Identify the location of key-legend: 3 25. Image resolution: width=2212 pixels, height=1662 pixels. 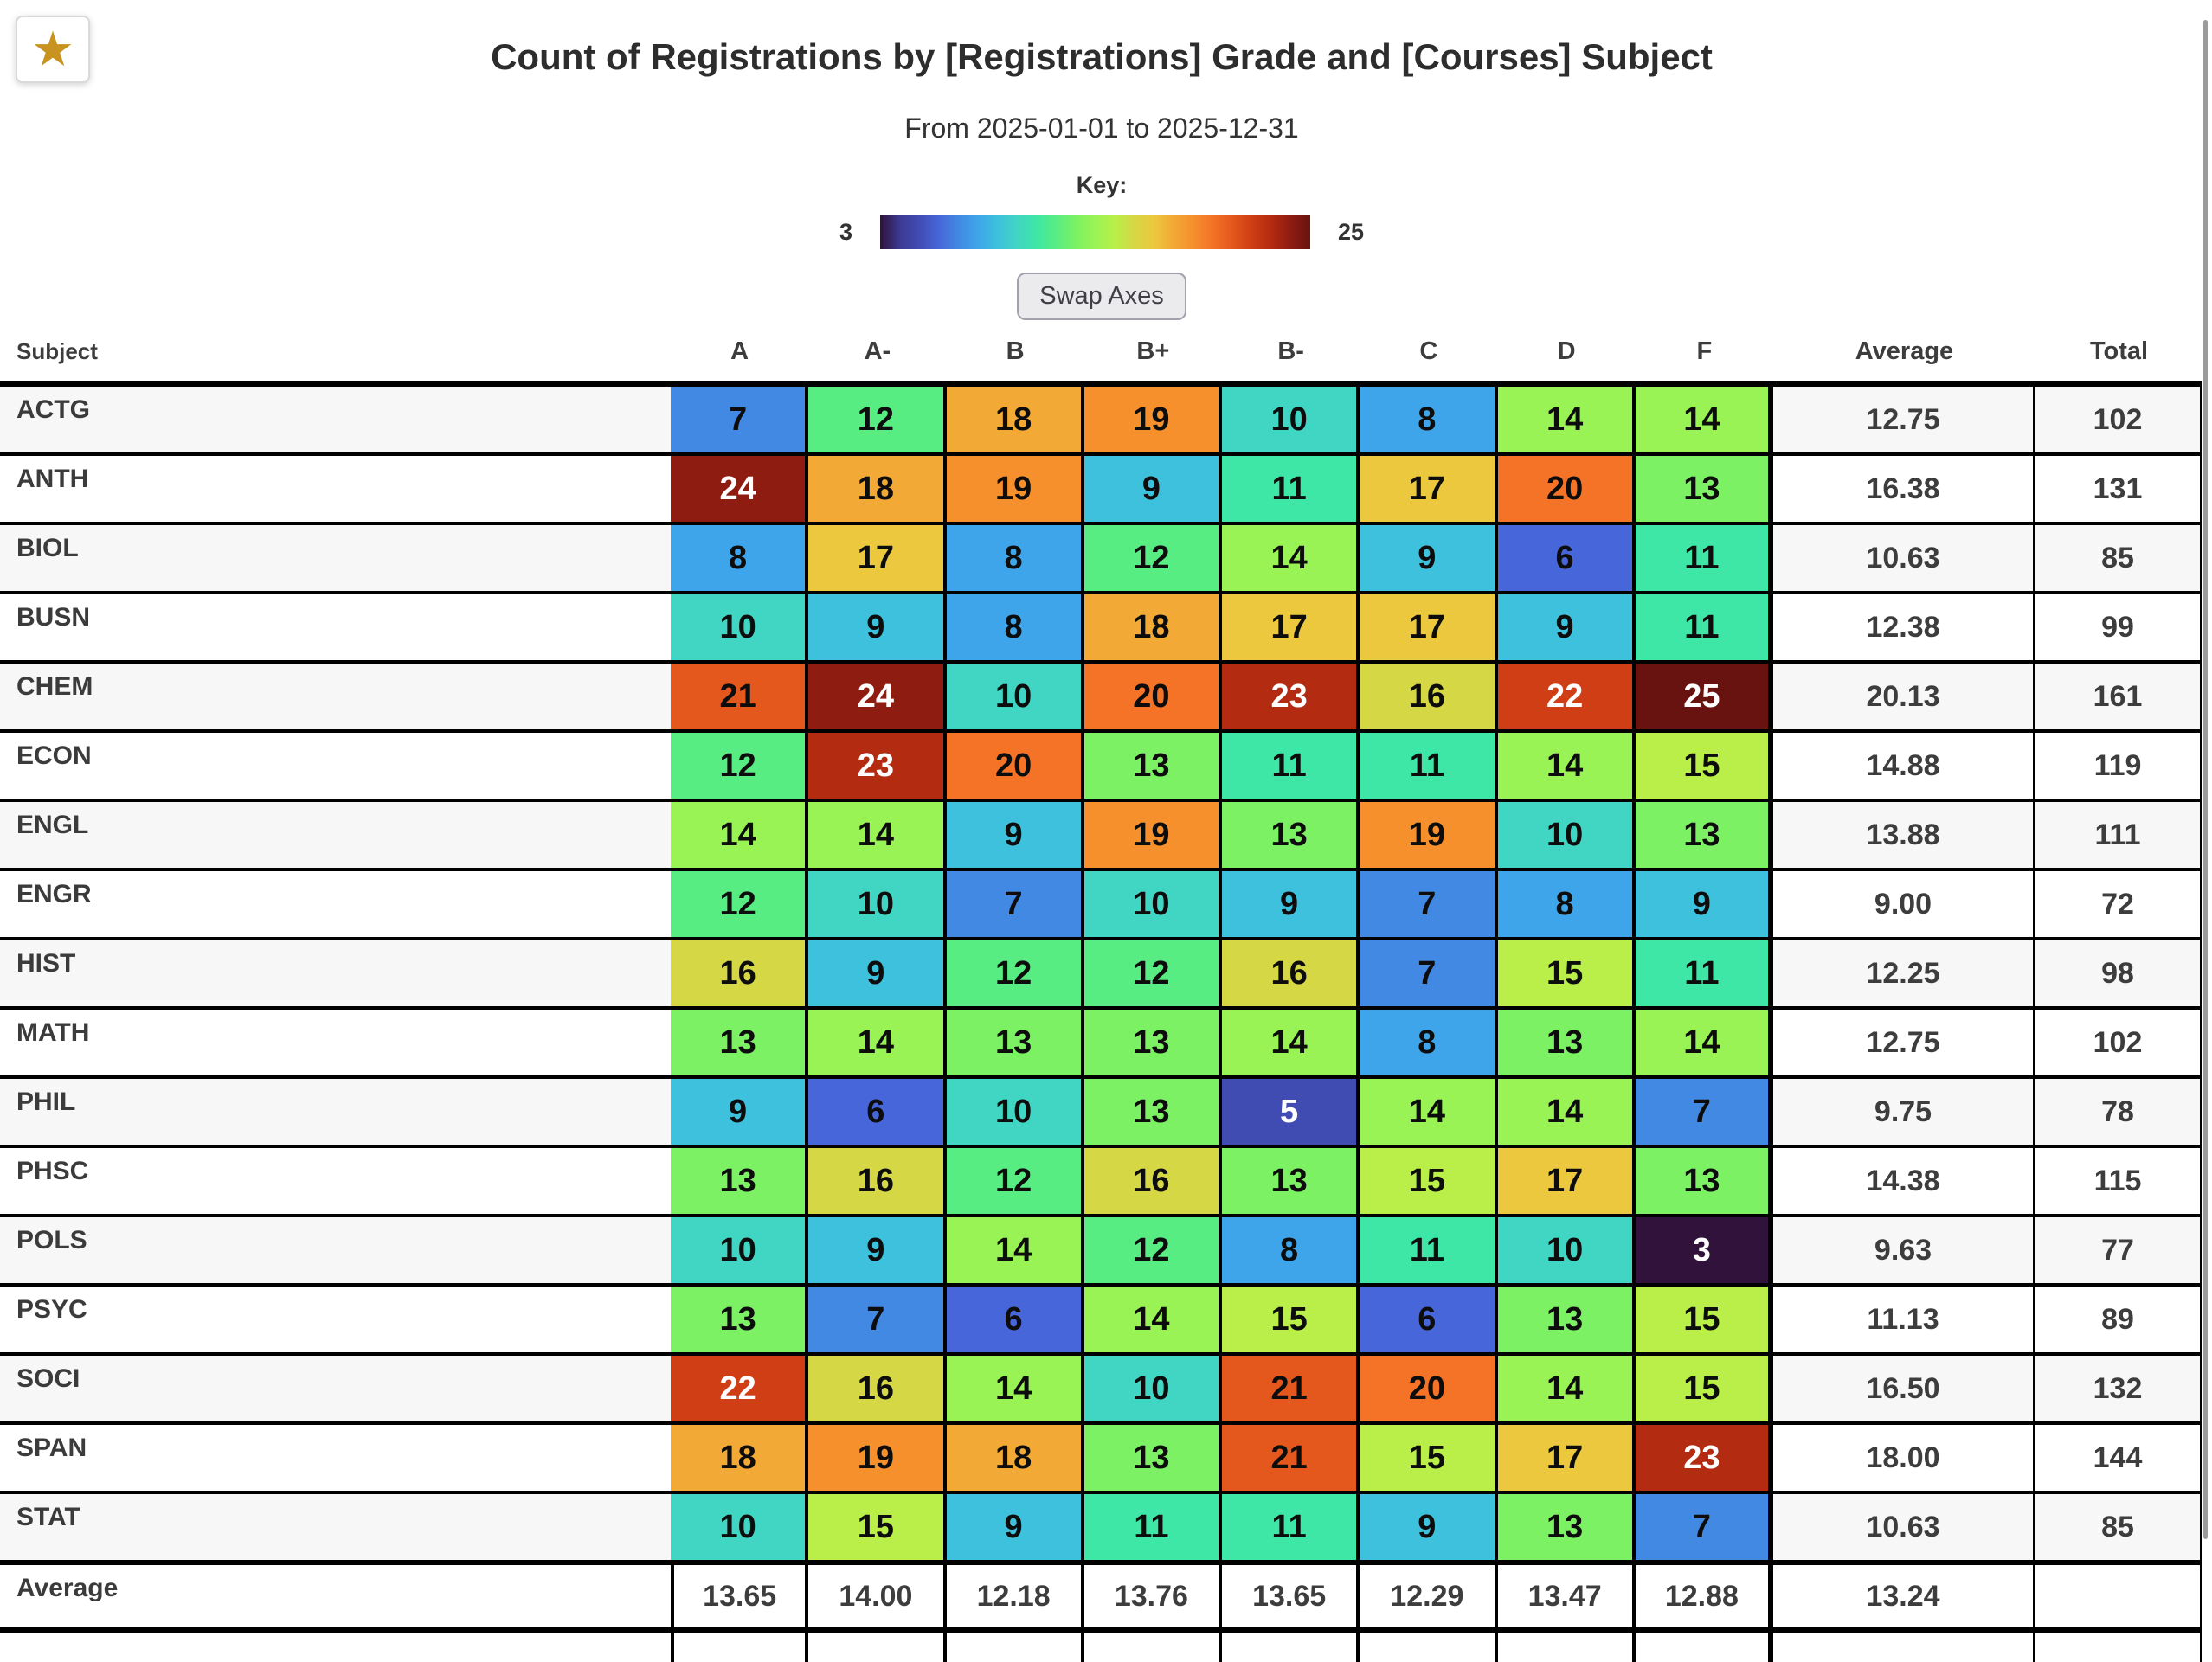
(1101, 232).